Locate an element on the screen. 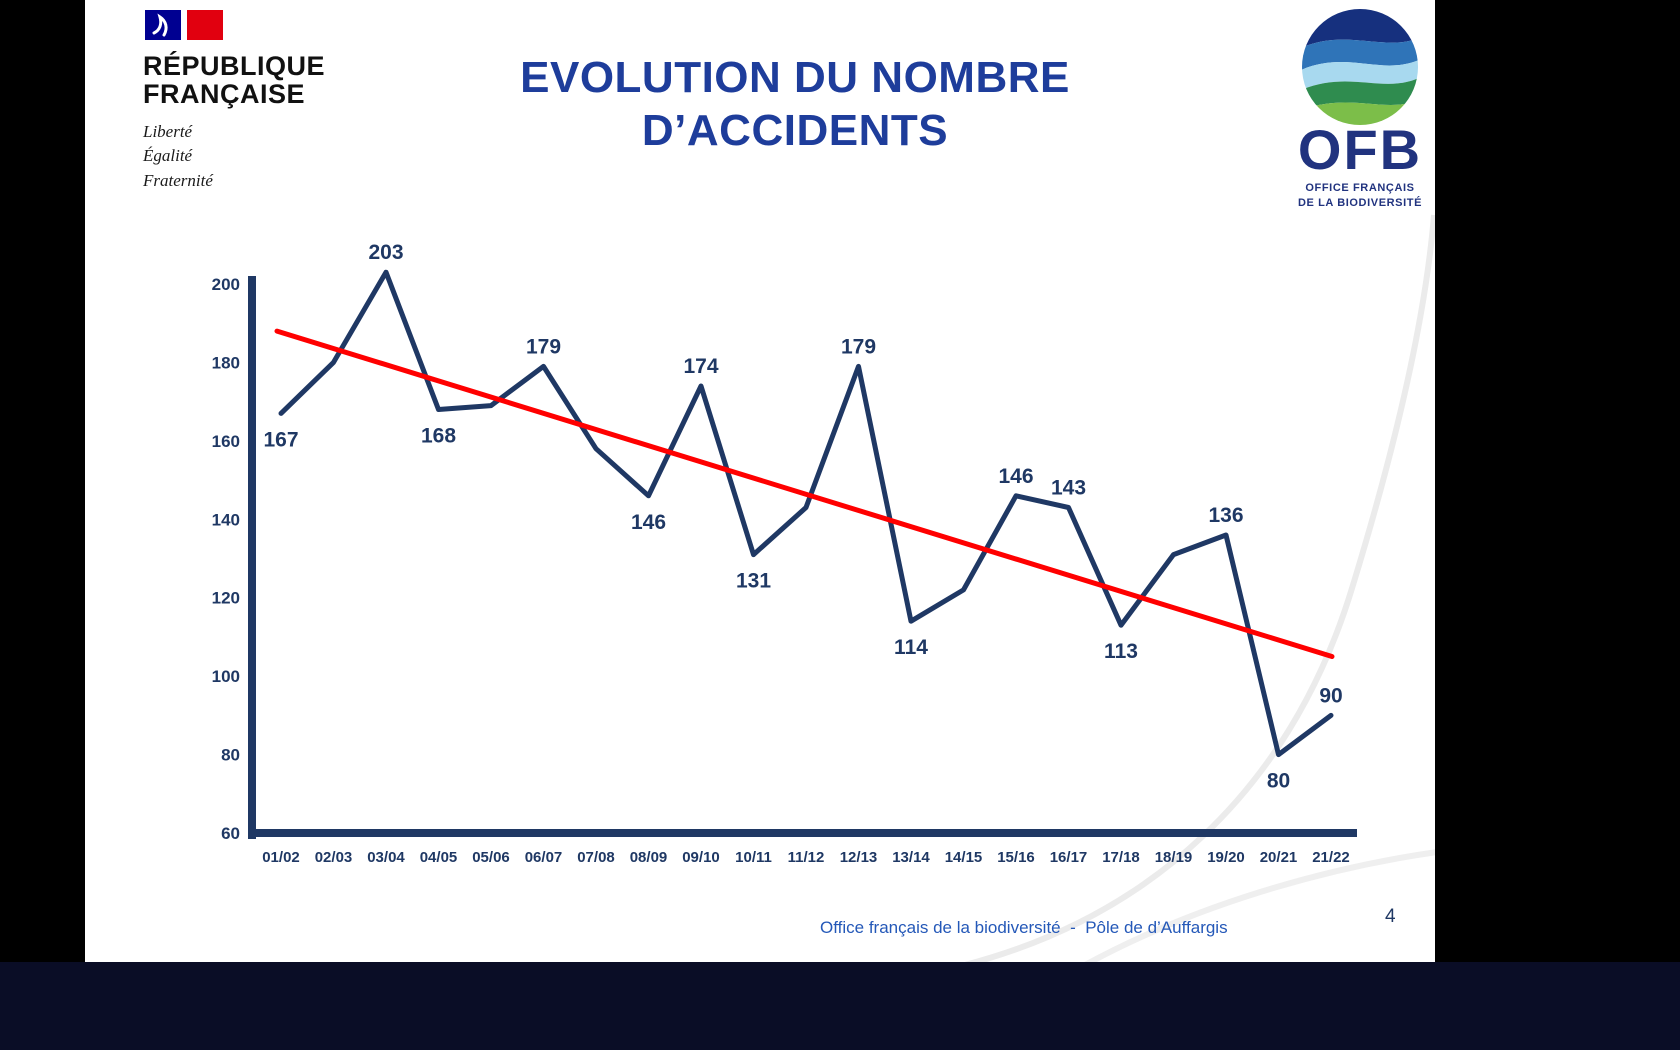  flag-blue-stripe is located at coordinates (163, 25).